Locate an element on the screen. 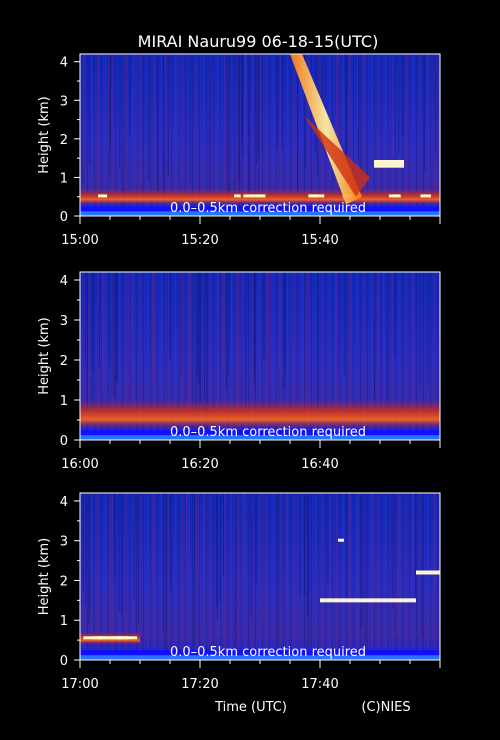  x-tick-label: 15:00 is located at coordinates (79, 240).